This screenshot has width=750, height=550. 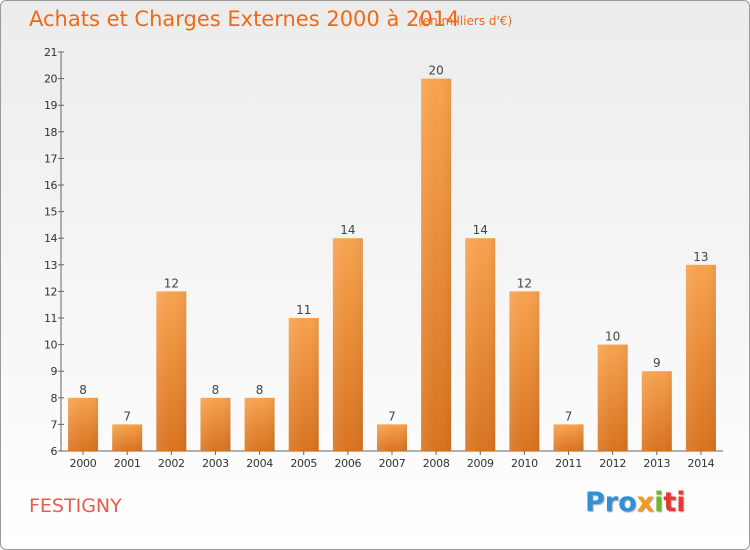 What do you see at coordinates (303, 310) in the screenshot?
I see `data-label: 11` at bounding box center [303, 310].